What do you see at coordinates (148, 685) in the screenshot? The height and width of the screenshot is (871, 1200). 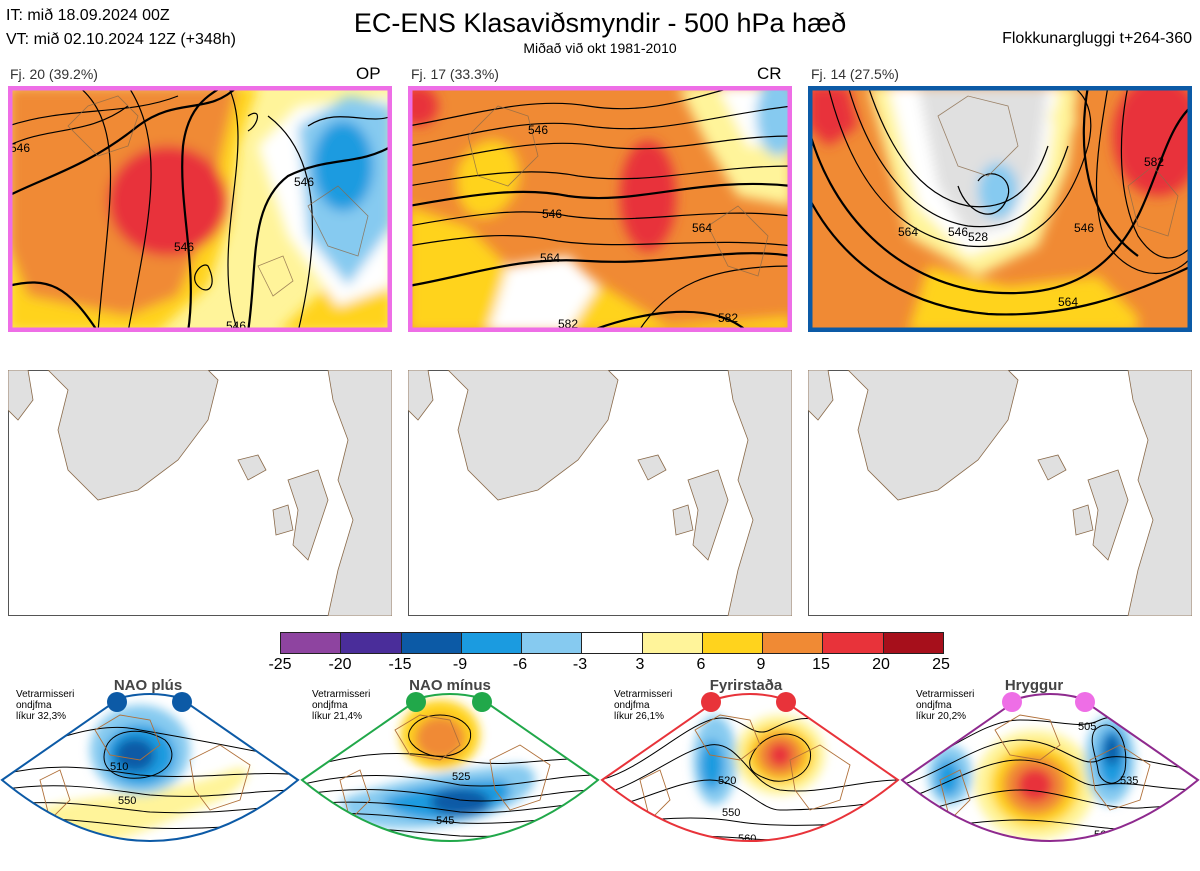 I see `regime-title: NAO plús` at bounding box center [148, 685].